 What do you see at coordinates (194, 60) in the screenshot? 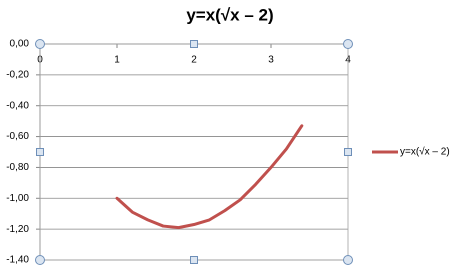
I see `x-tick-label: 2` at bounding box center [194, 60].